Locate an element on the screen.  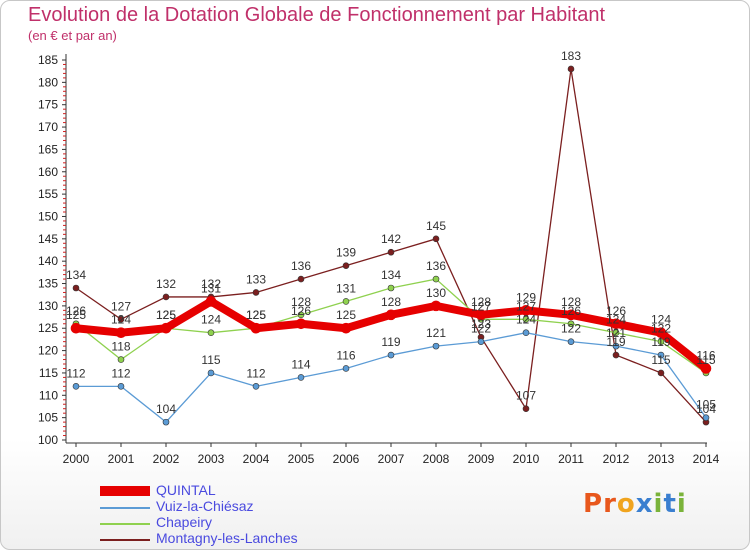
y-tick-label: 170 is located at coordinates (48, 127).